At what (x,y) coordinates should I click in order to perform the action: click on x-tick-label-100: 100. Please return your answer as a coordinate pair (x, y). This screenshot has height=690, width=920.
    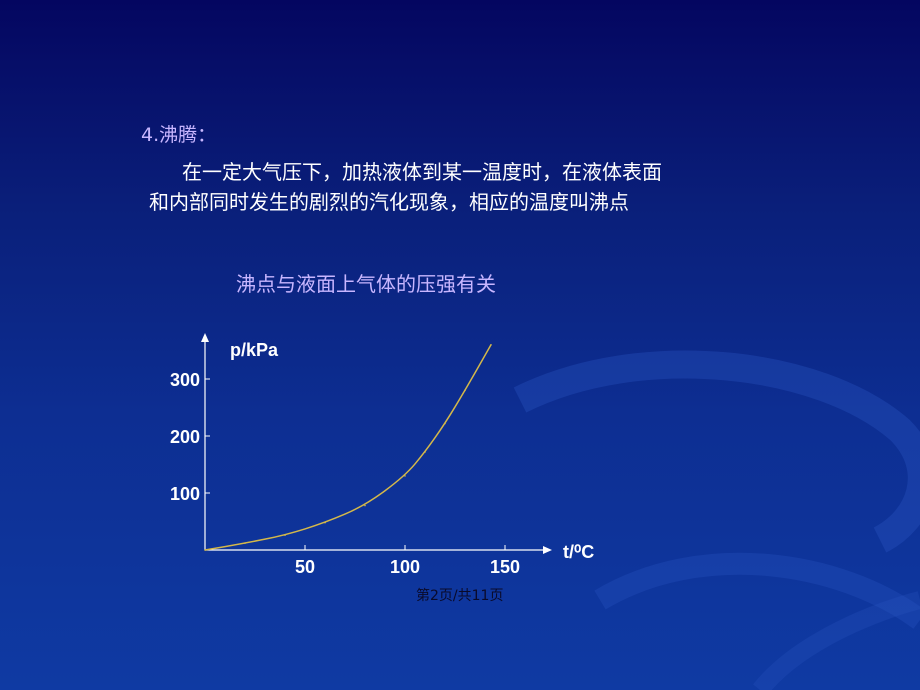
    Looking at the image, I should click on (405, 567).